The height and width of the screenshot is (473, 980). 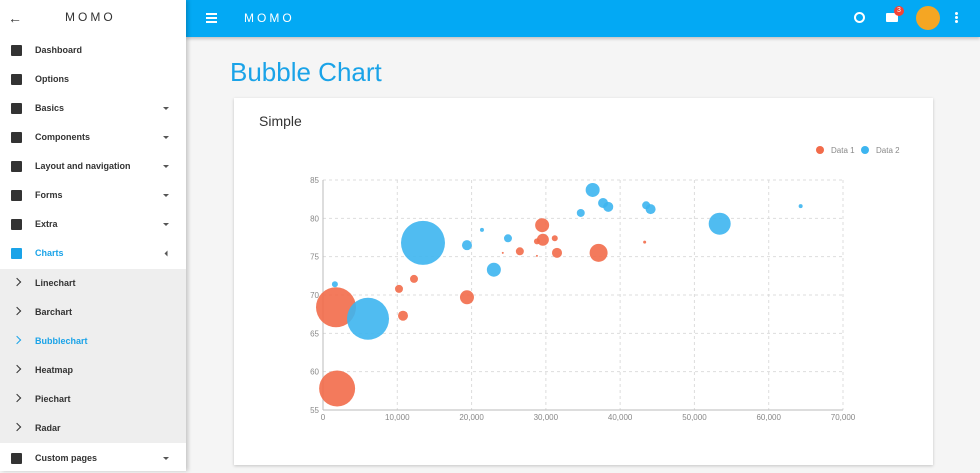 I want to click on menu-label: Custom pages, so click(x=66, y=458).